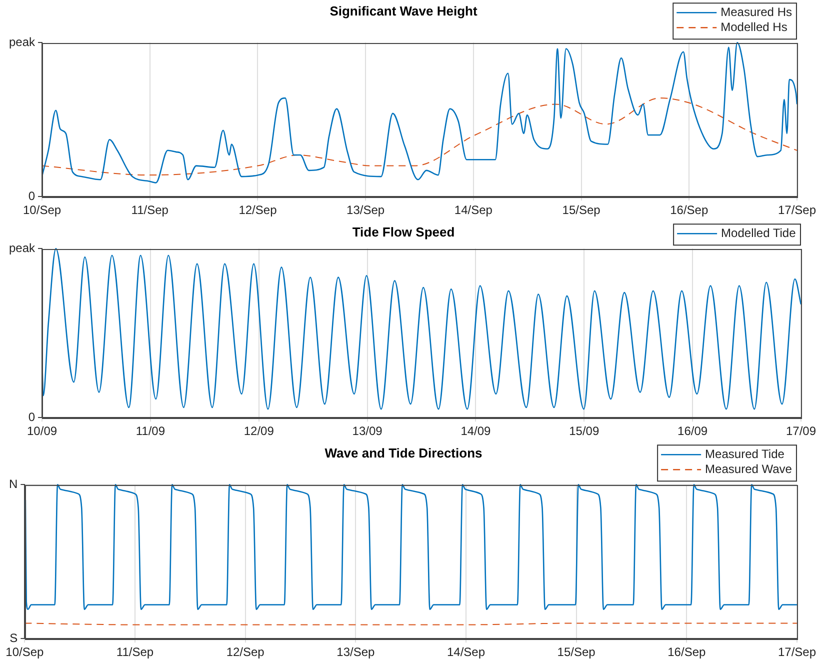  Describe the element at coordinates (259, 431) in the screenshot. I see `x-tick-label: 12/09` at that location.